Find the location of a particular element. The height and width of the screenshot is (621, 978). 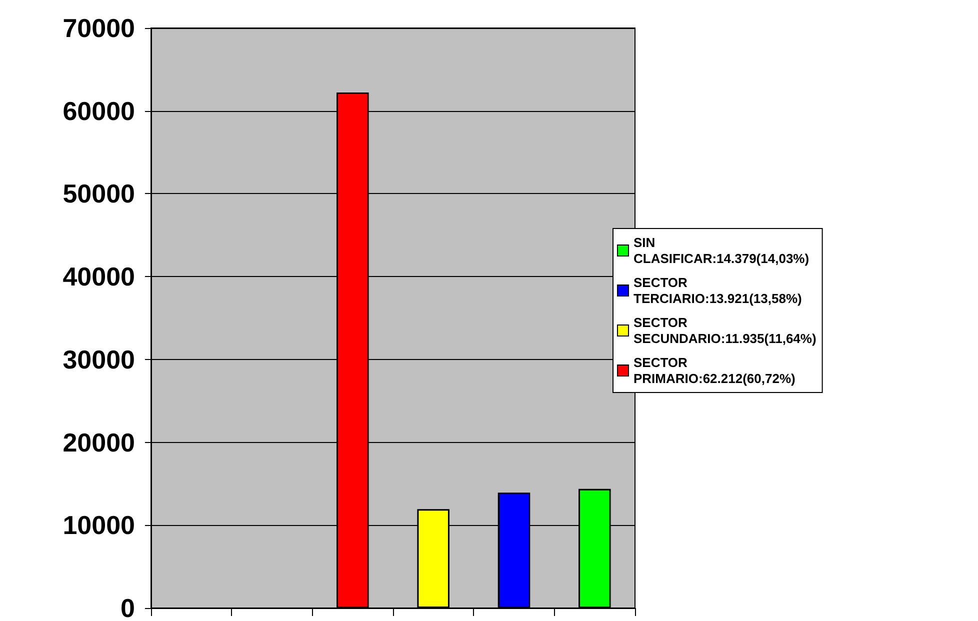

y-tick-label: 60000 is located at coordinates (98, 111).